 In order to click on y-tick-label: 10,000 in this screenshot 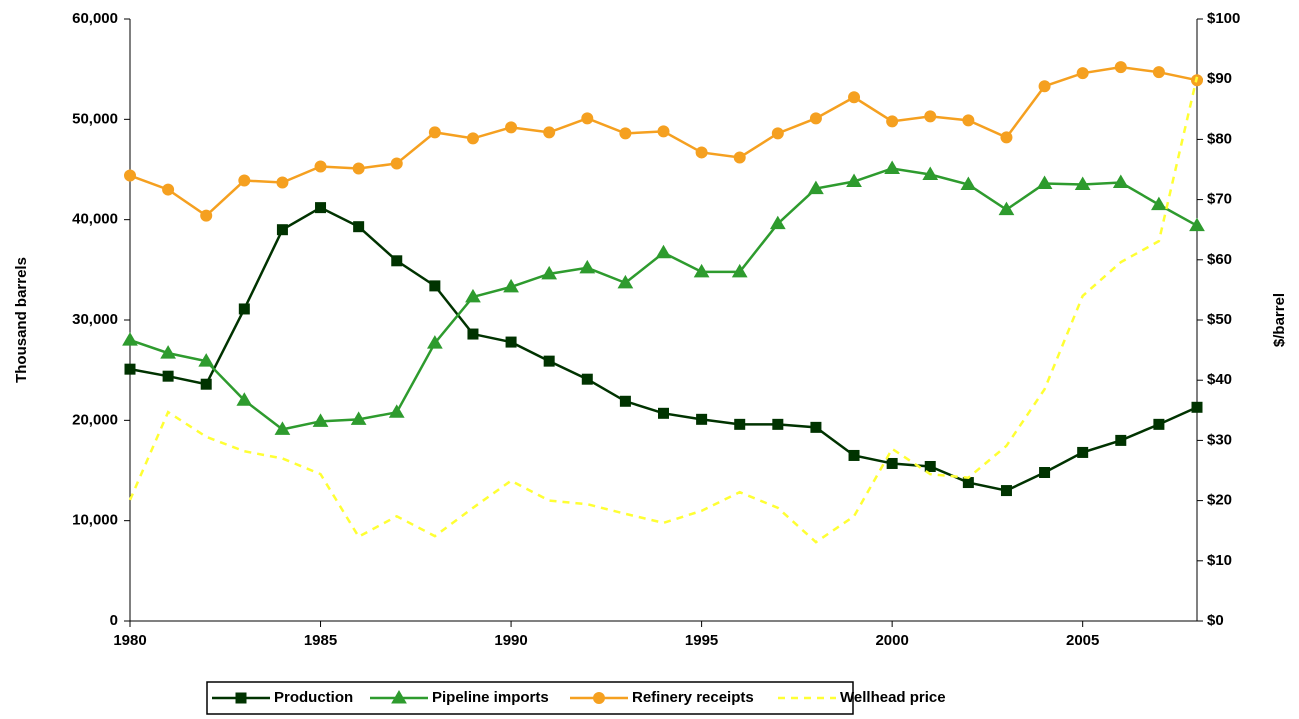, I will do `click(95, 520)`.